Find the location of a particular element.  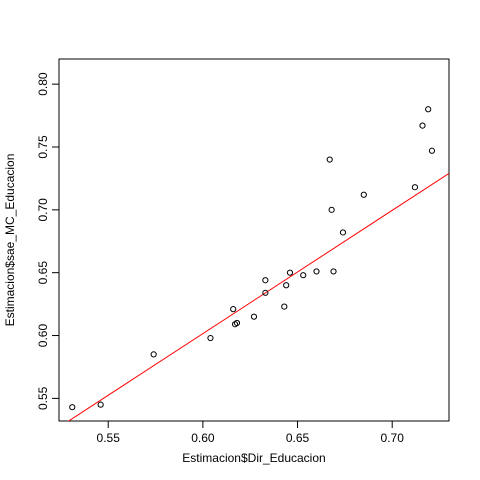

x-tick-label: 0.60 is located at coordinates (203, 438).